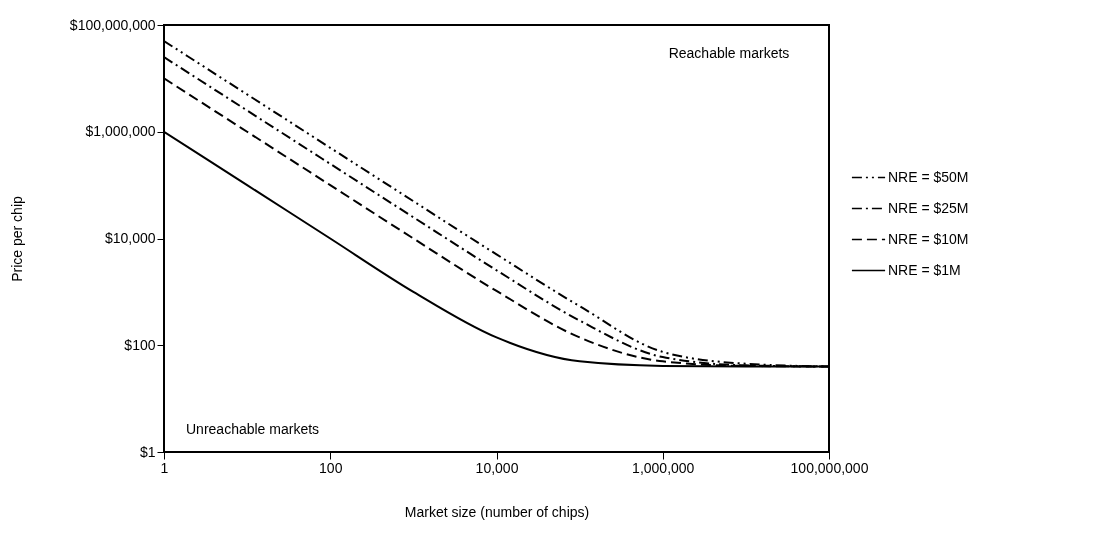  I want to click on y-tick-label: $100,000,000, so click(112, 24).